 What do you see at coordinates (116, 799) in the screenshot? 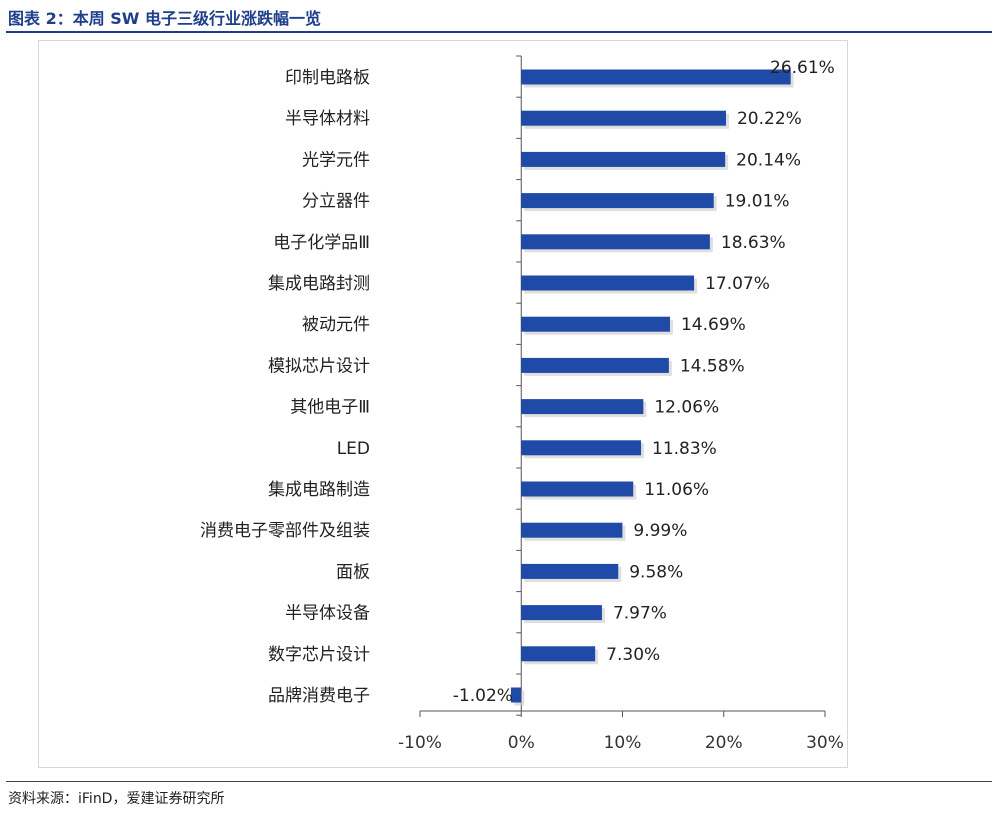
I see `source-note: 资料来源：iFinD，爱建证券研究所` at bounding box center [116, 799].